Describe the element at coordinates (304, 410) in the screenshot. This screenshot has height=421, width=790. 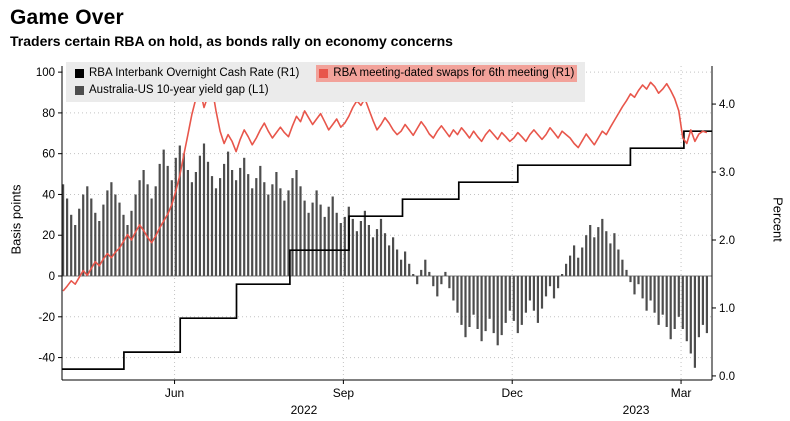
I see `svg-text: 2022` at that location.